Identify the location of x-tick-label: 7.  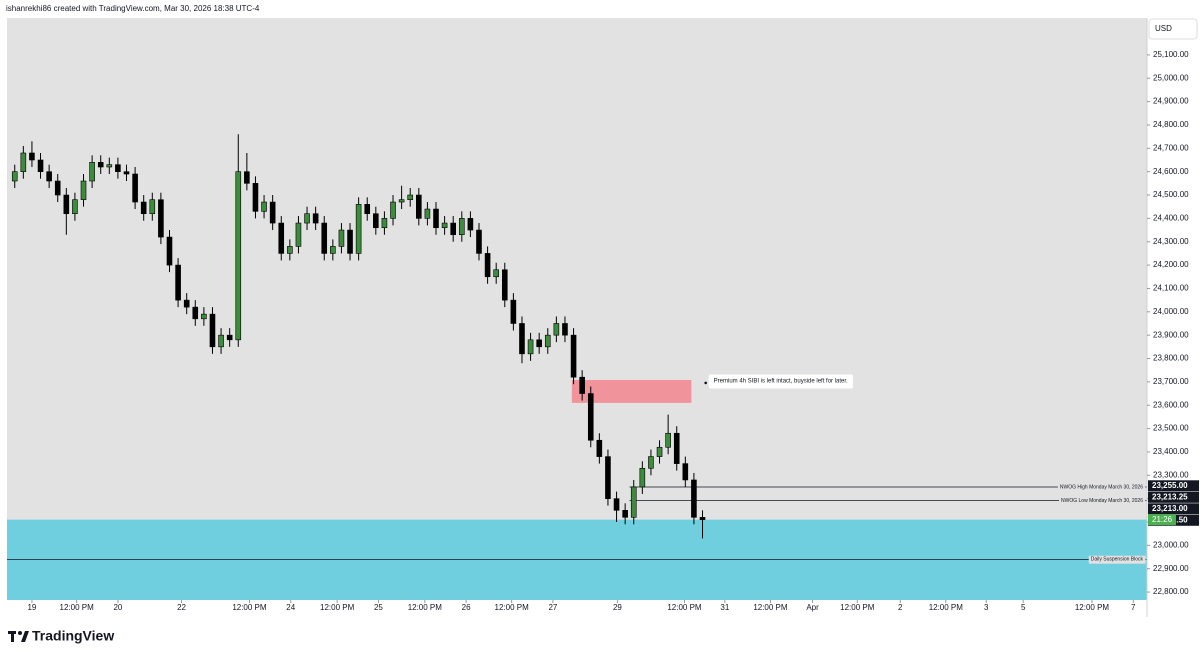
(1133, 607).